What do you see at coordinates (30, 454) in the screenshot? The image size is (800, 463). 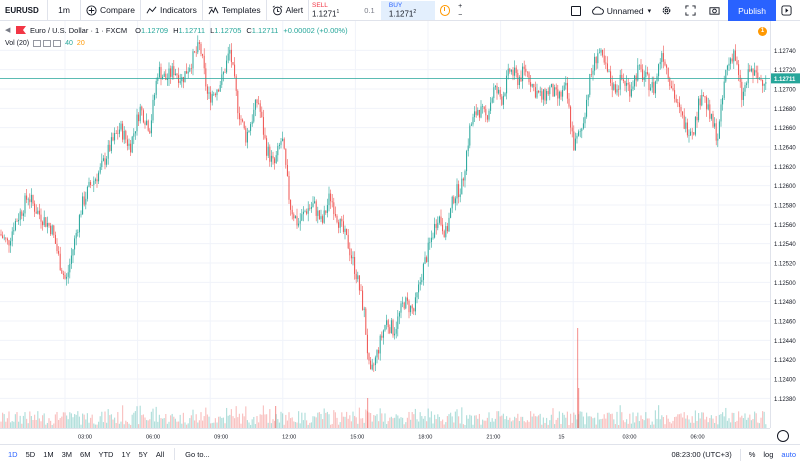 I see `range-button-5d: 5D` at bounding box center [30, 454].